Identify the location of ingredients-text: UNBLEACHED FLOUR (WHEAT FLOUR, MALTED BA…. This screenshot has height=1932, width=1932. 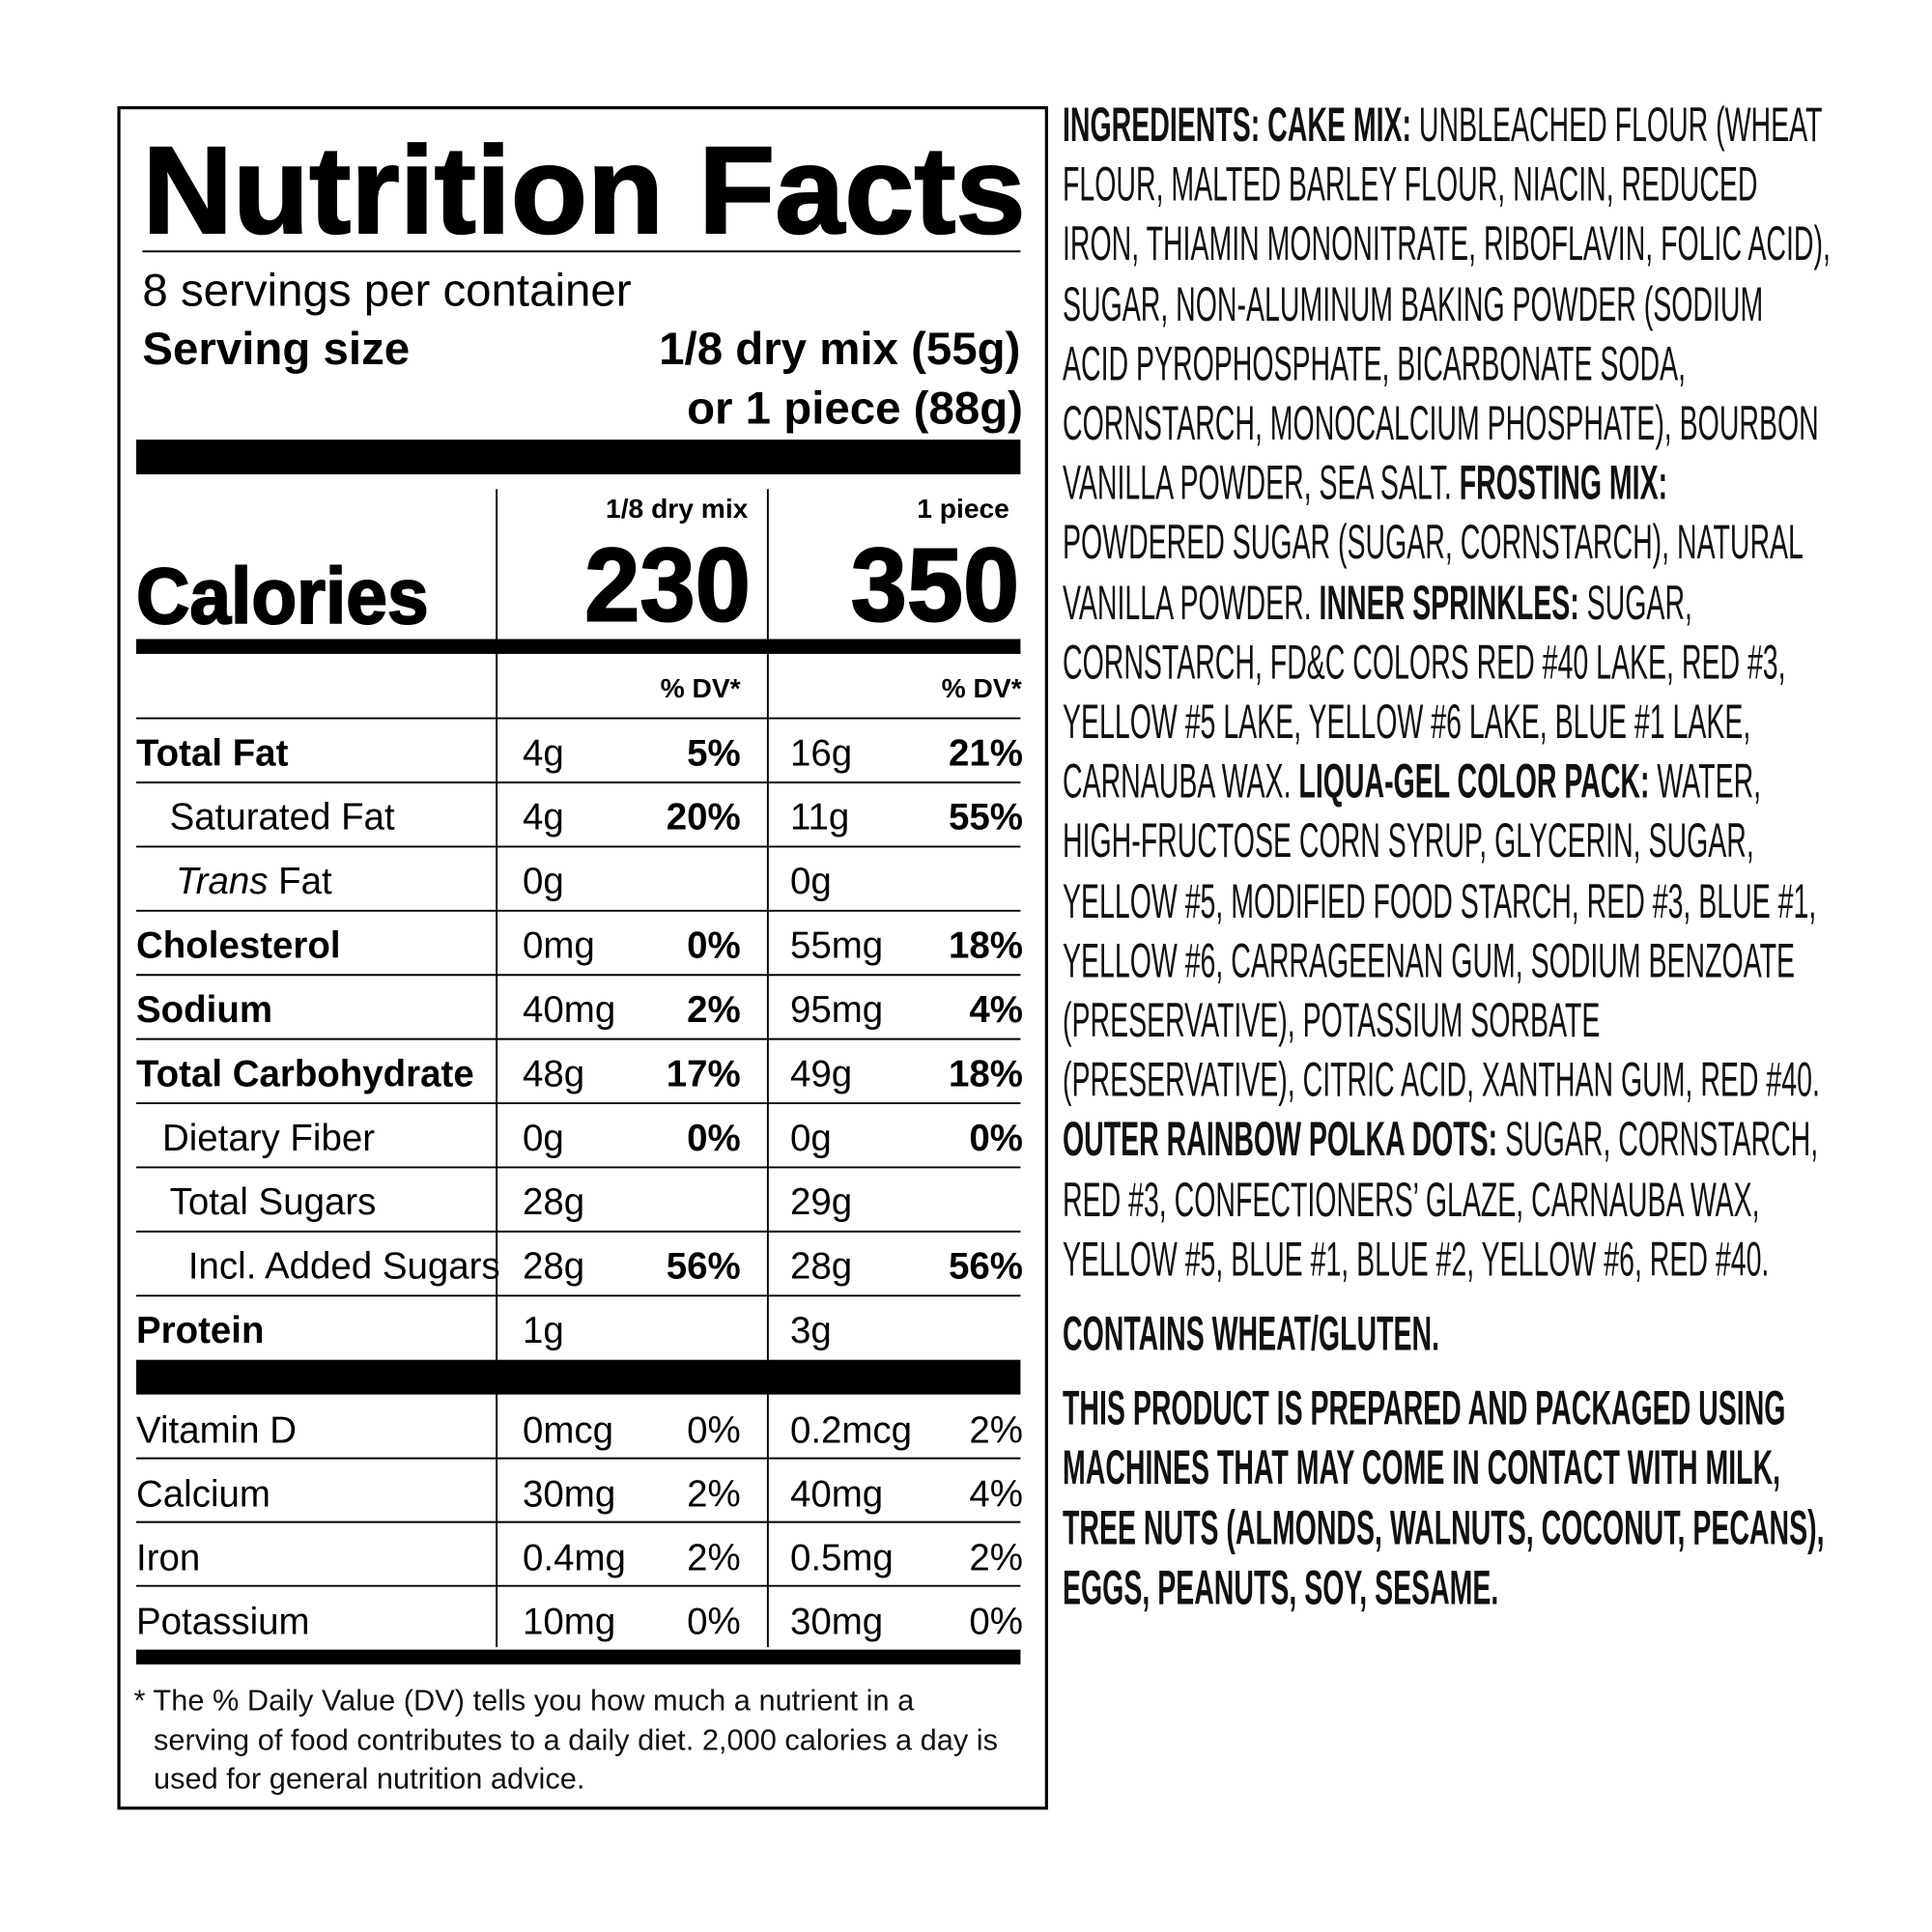
(1447, 305).